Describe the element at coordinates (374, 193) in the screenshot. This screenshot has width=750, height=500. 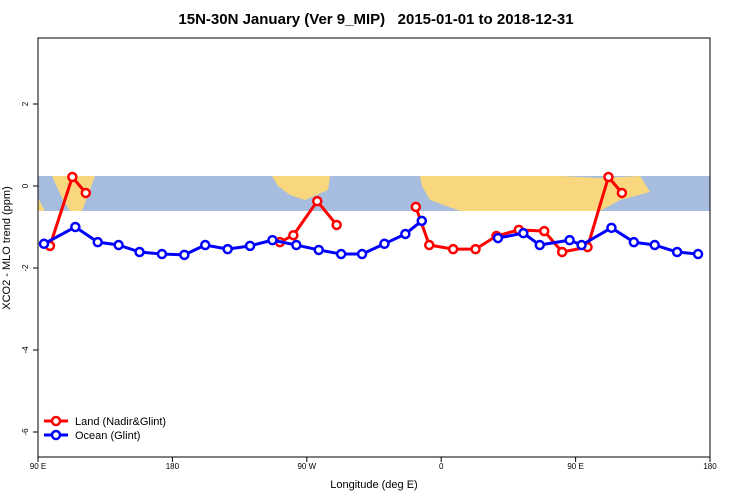
I see `map-band` at that location.